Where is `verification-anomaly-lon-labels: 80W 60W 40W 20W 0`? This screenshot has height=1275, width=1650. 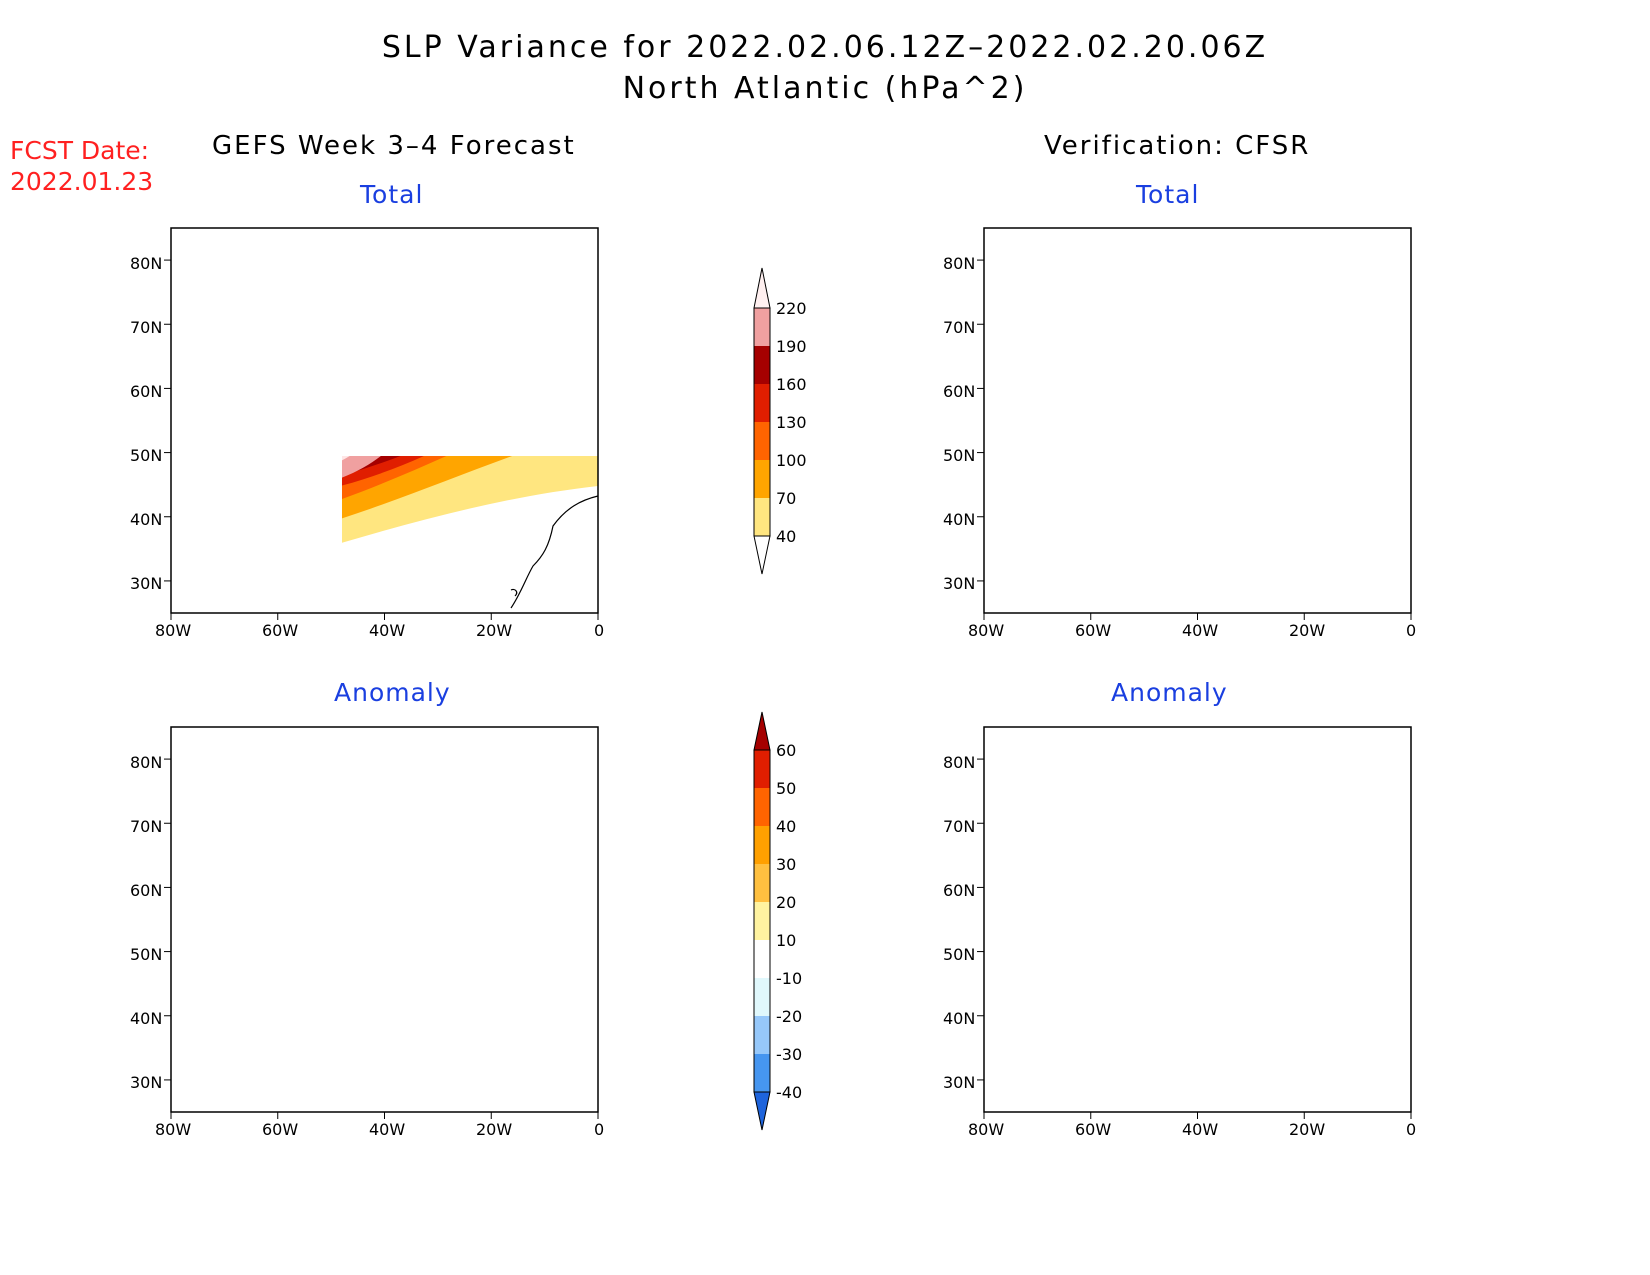
verification-anomaly-lon-labels: 80W 60W 40W 20W 0 is located at coordinates (1192, 1129).